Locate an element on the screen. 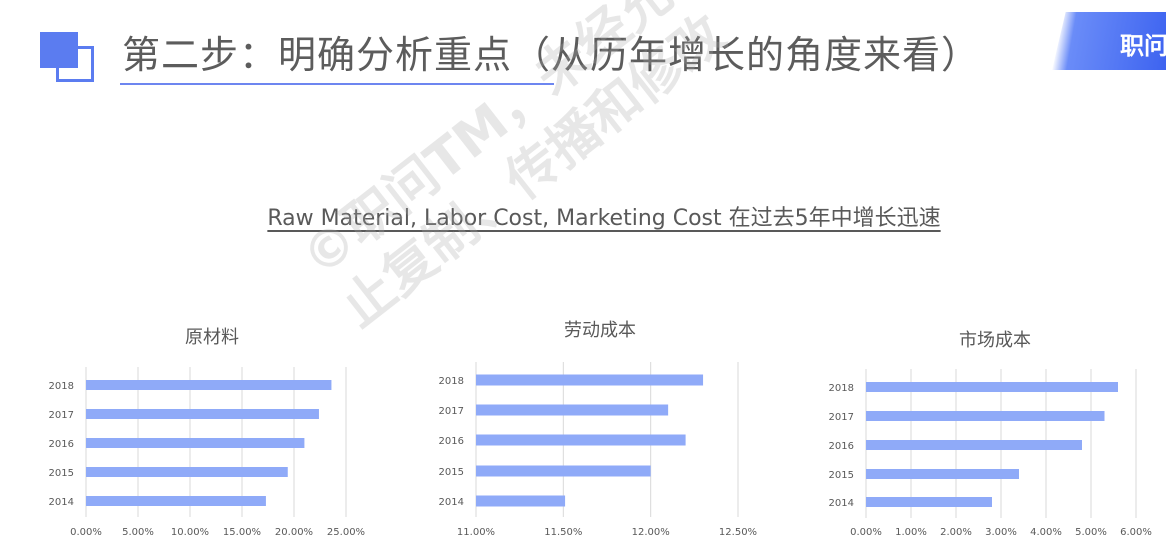  x-tick-label: 11.50% is located at coordinates (563, 532).